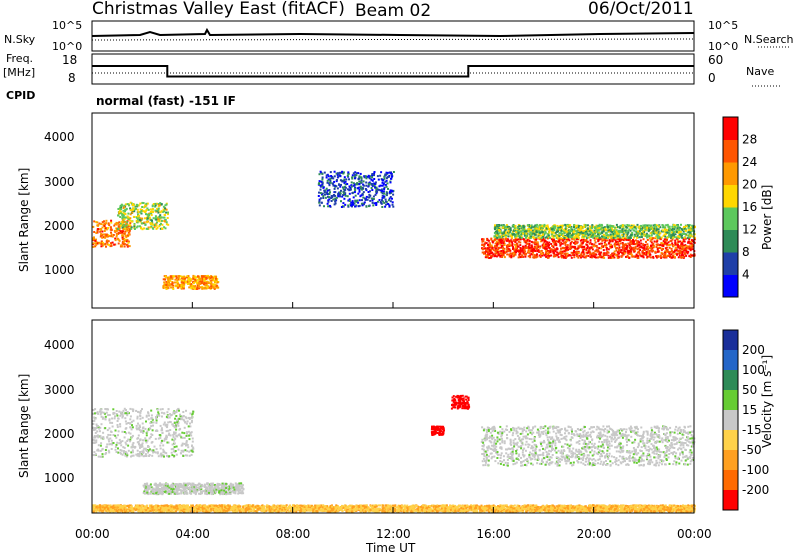  Describe the element at coordinates (393, 71) in the screenshot. I see `freq-step-line` at that location.